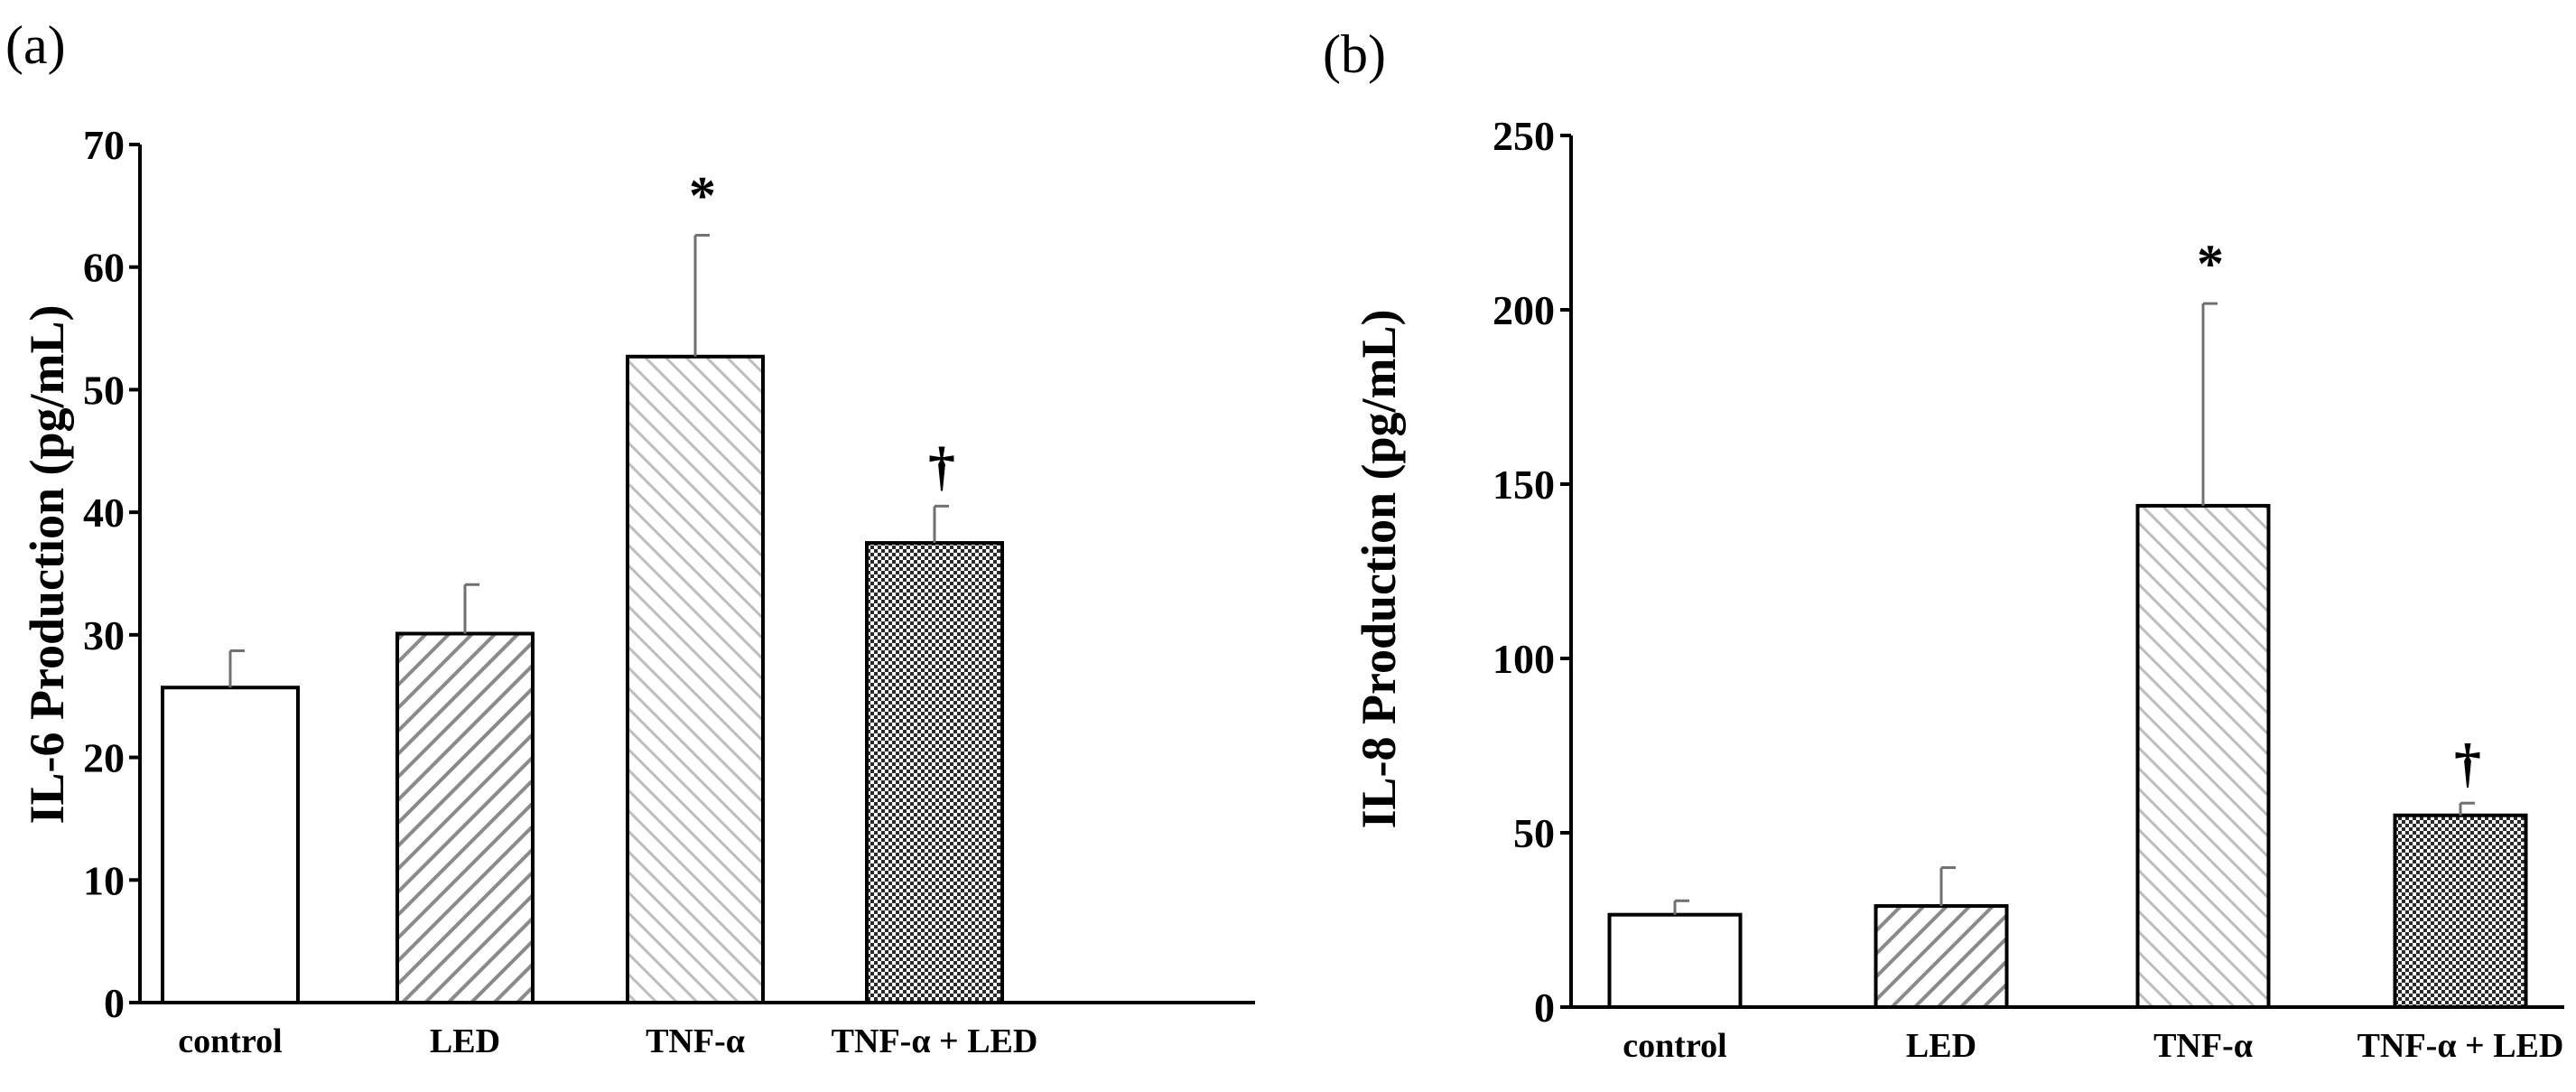 The image size is (2576, 1092). I want to click on y-tick-label: 200, so click(1524, 310).